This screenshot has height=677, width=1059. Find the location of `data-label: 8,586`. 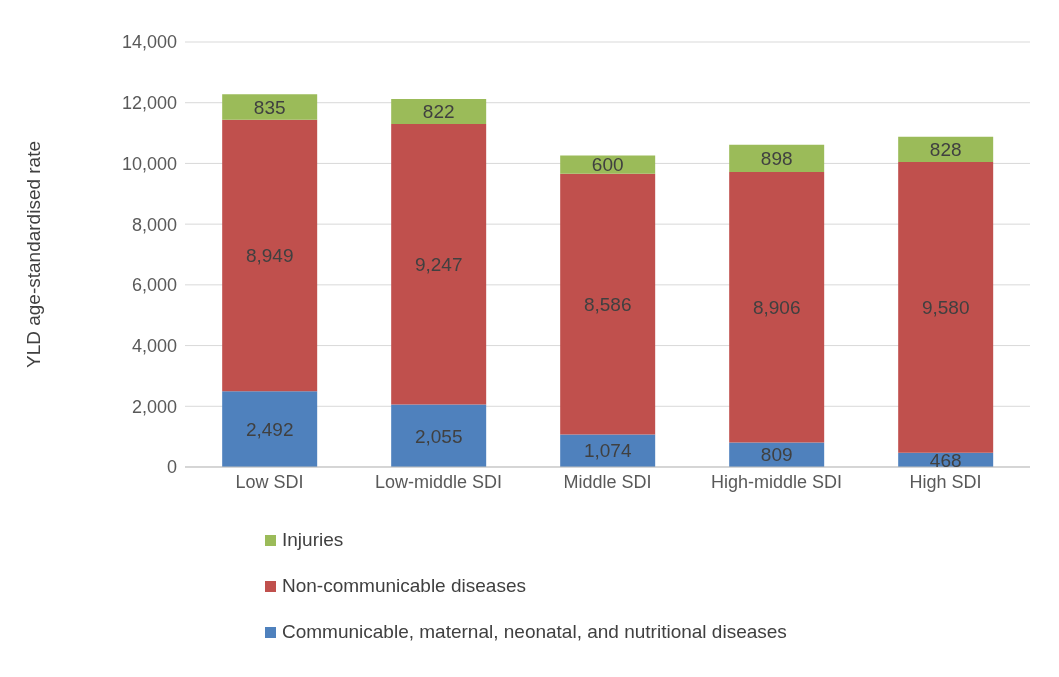

data-label: 8,586 is located at coordinates (607, 304).